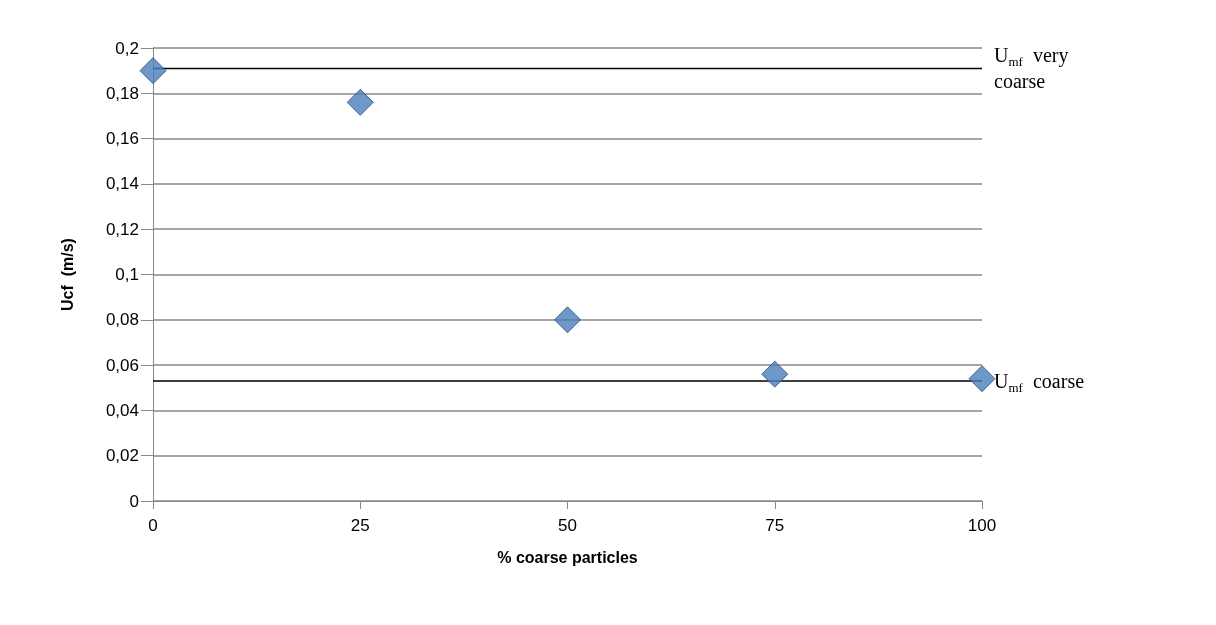 The height and width of the screenshot is (625, 1216). Describe the element at coordinates (122, 139) in the screenshot. I see `y-tick-label: 0,16` at that location.